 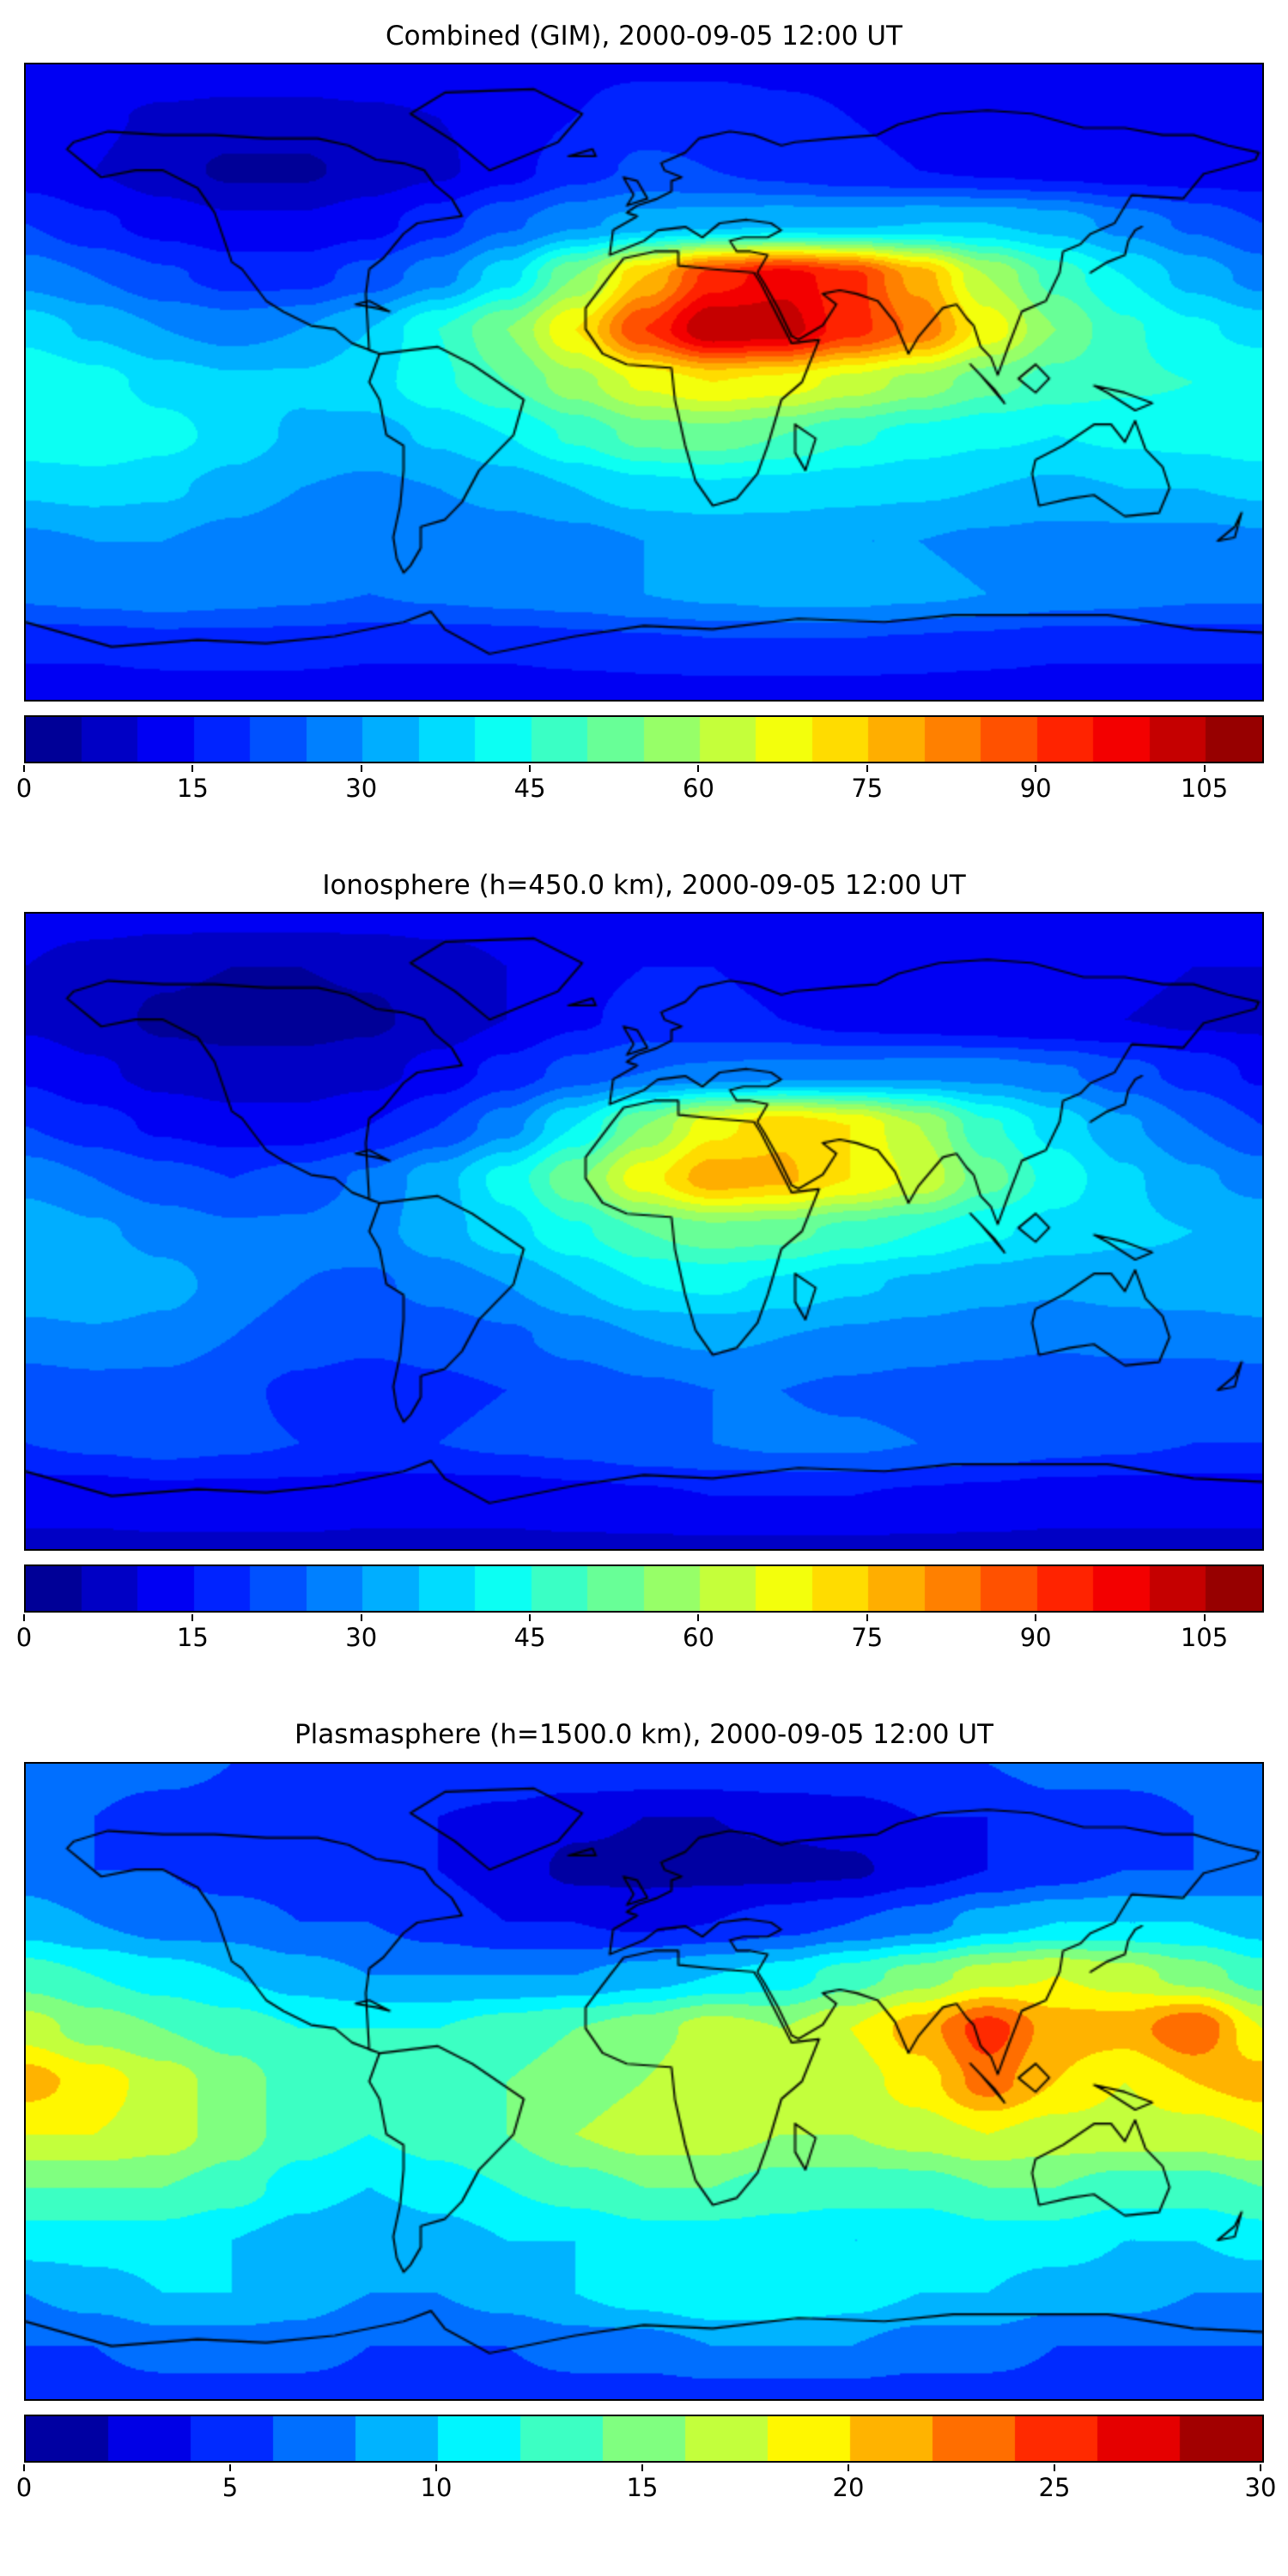 I want to click on colorbar-plasmasphere, so click(x=644, y=2438).